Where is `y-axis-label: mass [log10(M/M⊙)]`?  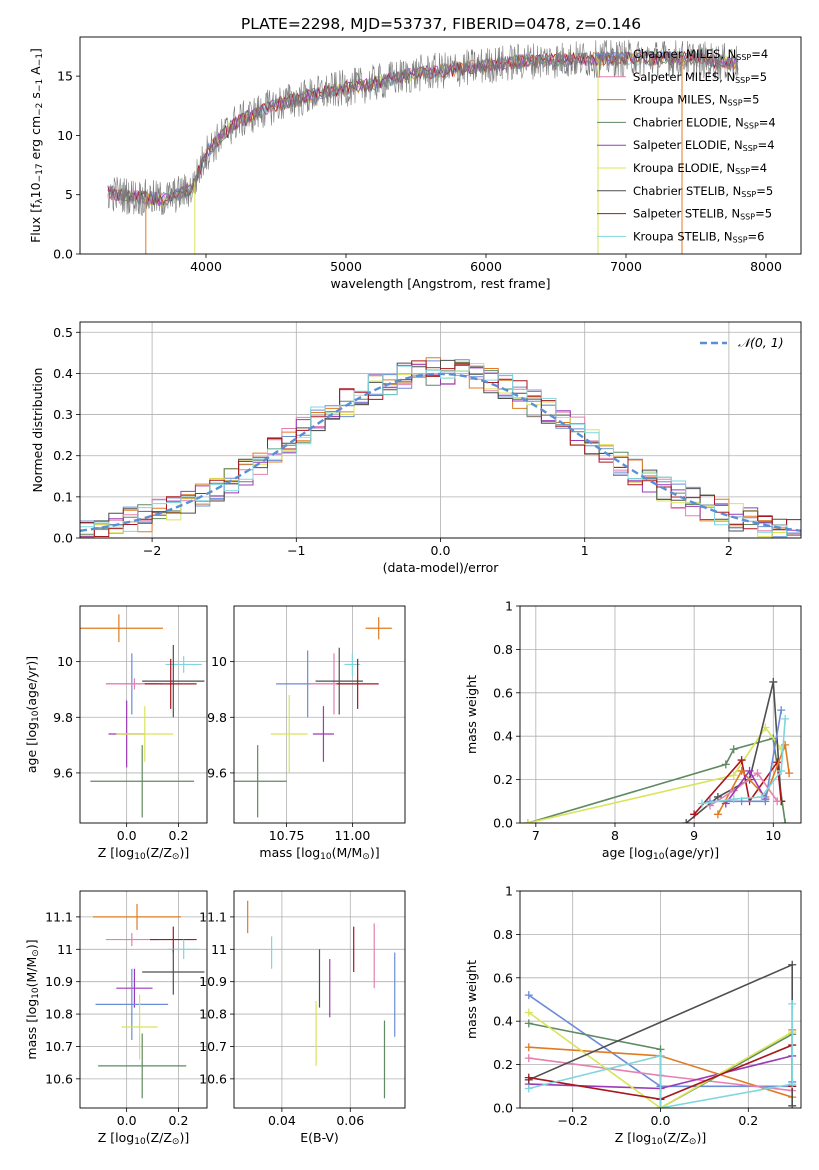
y-axis-label: mass [log10(M/M⊙)] is located at coordinates (32, 999).